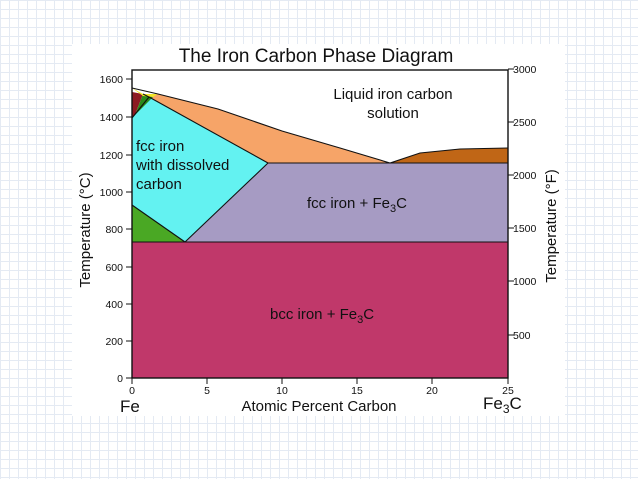 The height and width of the screenshot is (479, 638). I want to click on left-tick-label: 200, so click(114, 342).